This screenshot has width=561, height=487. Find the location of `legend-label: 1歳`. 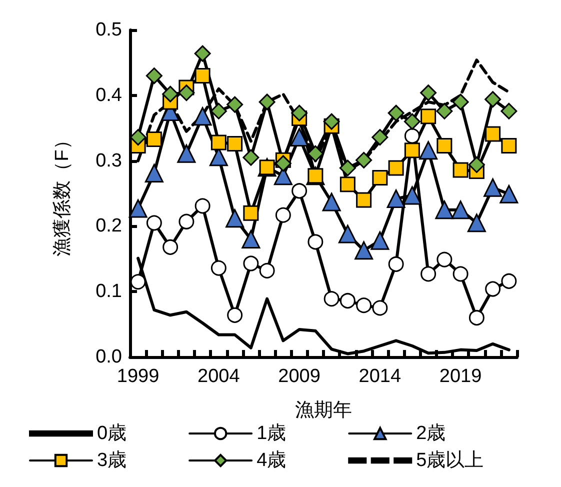

legend-label: 1歳 is located at coordinates (271, 433).